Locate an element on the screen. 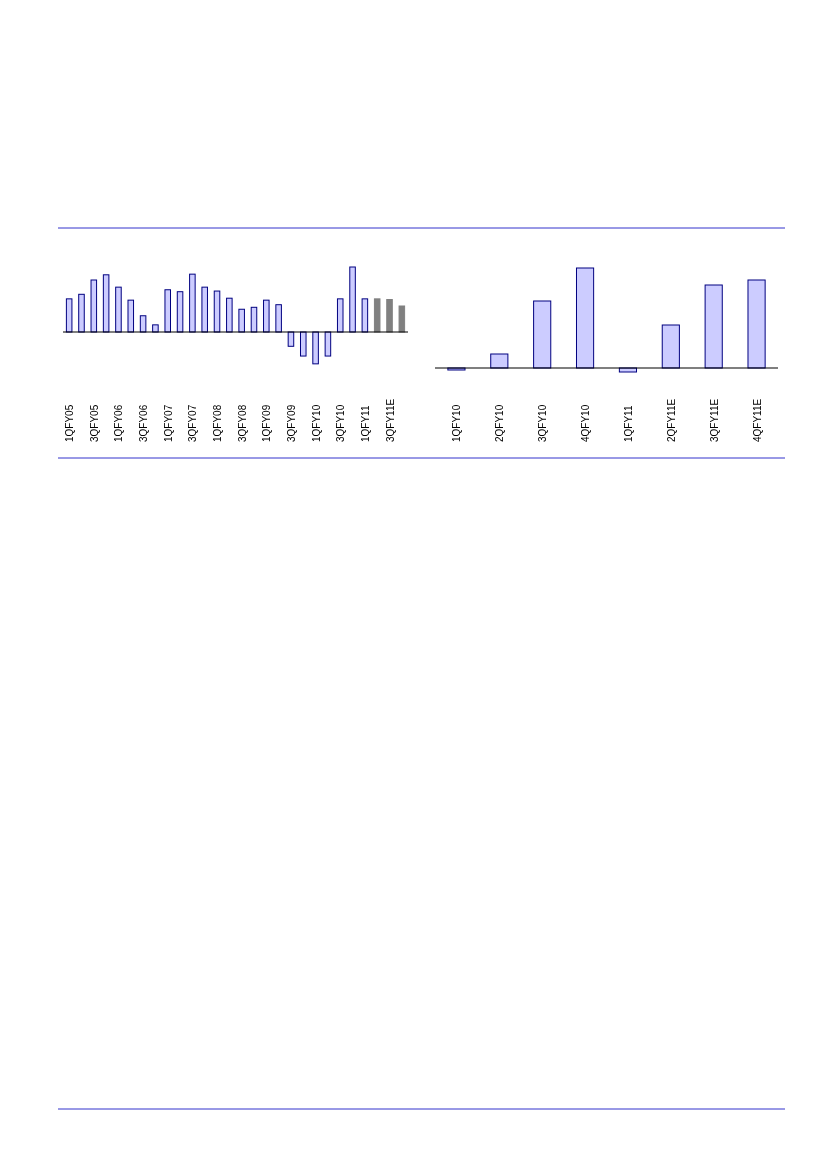 The image size is (826, 1169). x-tick-label: 3QFY05 is located at coordinates (94, 423).